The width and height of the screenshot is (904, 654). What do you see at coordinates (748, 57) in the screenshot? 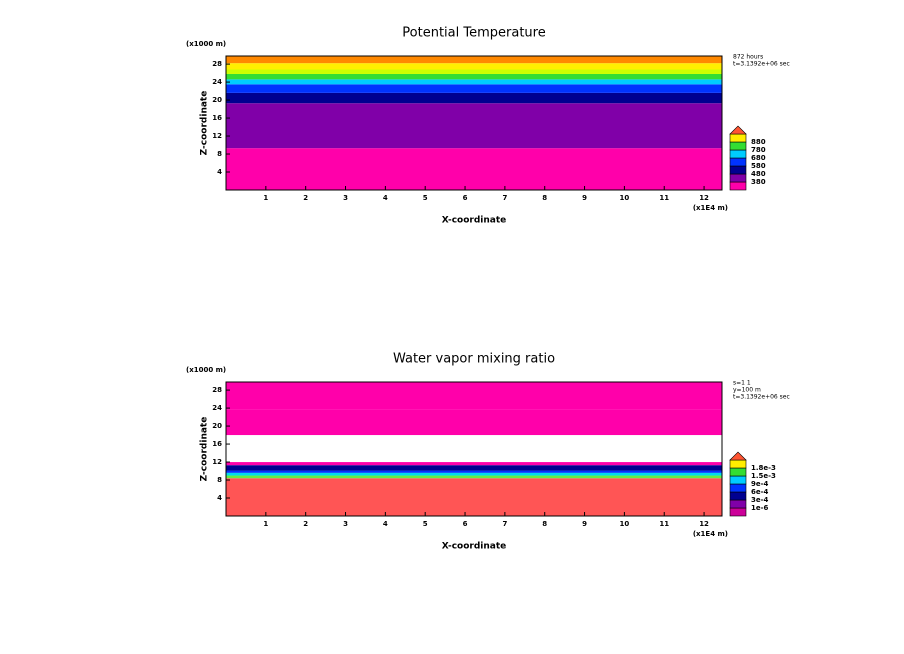
I see `info-text: 872 hours` at bounding box center [748, 57].